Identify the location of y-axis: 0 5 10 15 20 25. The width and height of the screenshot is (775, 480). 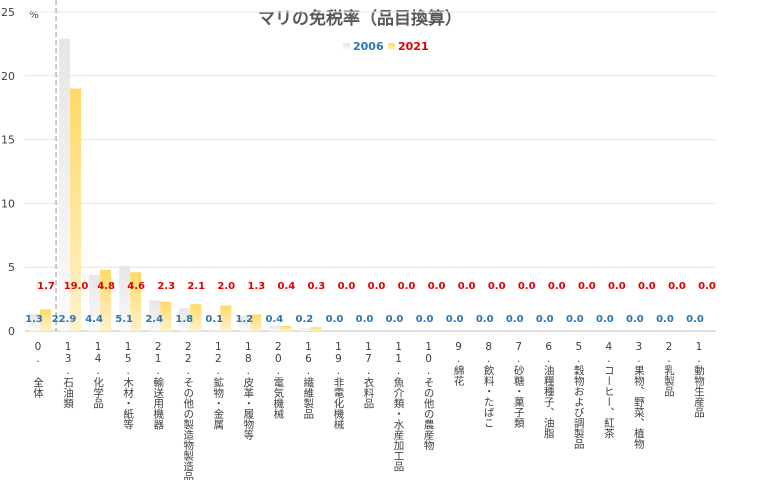
(8, 172).